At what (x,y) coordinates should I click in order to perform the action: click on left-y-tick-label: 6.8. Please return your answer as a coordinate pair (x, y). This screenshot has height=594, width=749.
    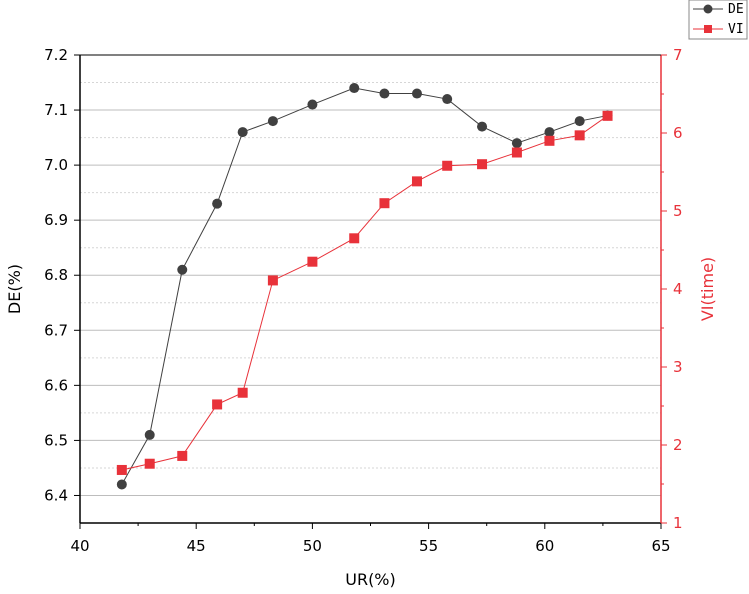
    Looking at the image, I should click on (56, 275).